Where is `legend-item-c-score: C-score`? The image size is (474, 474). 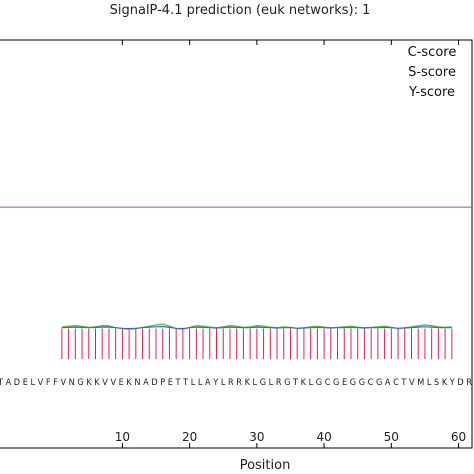
legend-item-c-score: C-score is located at coordinates (432, 52).